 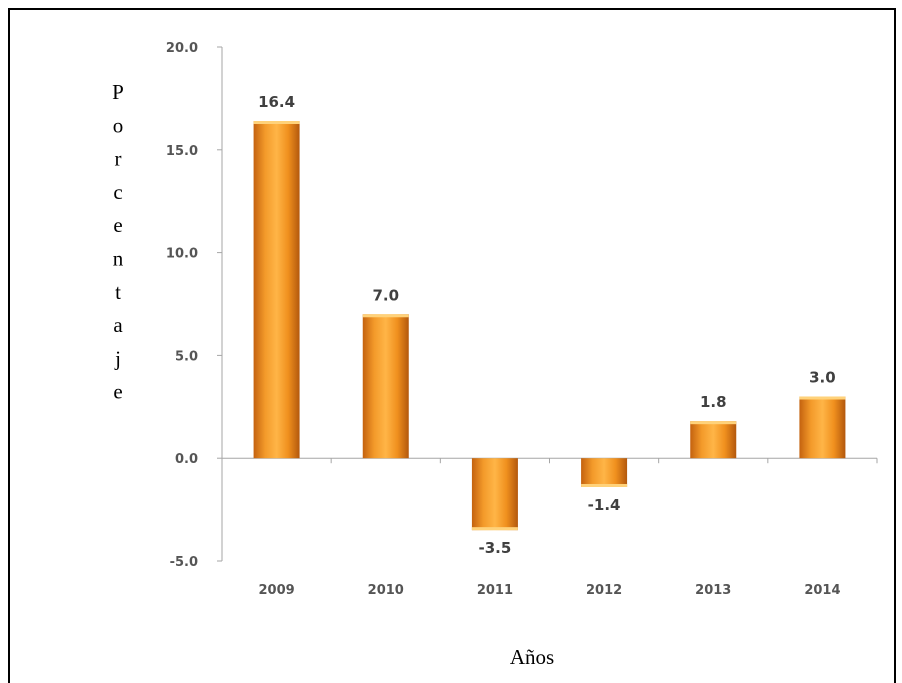 I want to click on y-axis-title-letter: j, so click(x=117, y=358).